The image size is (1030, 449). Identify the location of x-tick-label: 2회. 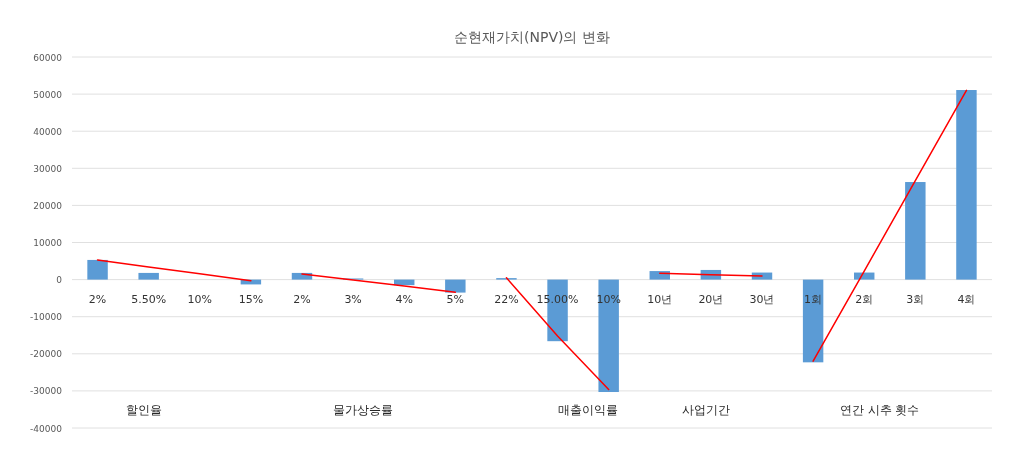
(864, 299).